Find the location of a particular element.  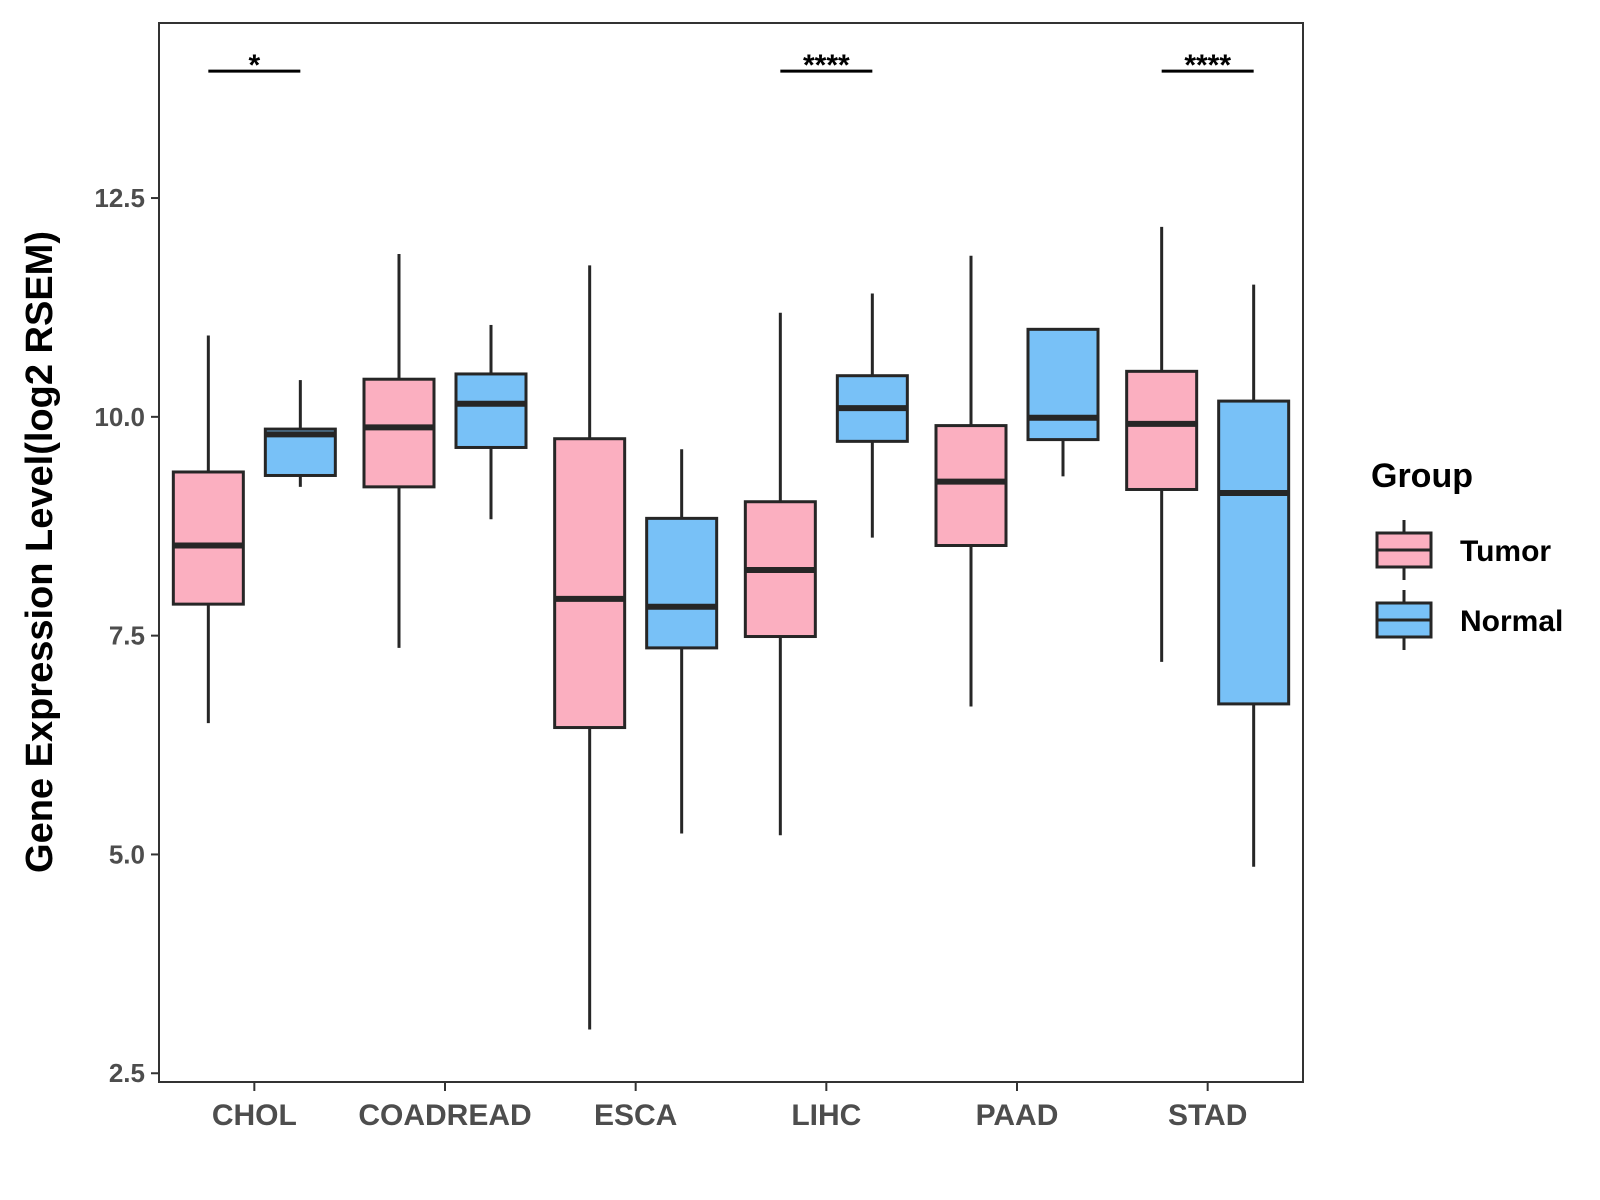

box-tumor-esca is located at coordinates (590, 647).